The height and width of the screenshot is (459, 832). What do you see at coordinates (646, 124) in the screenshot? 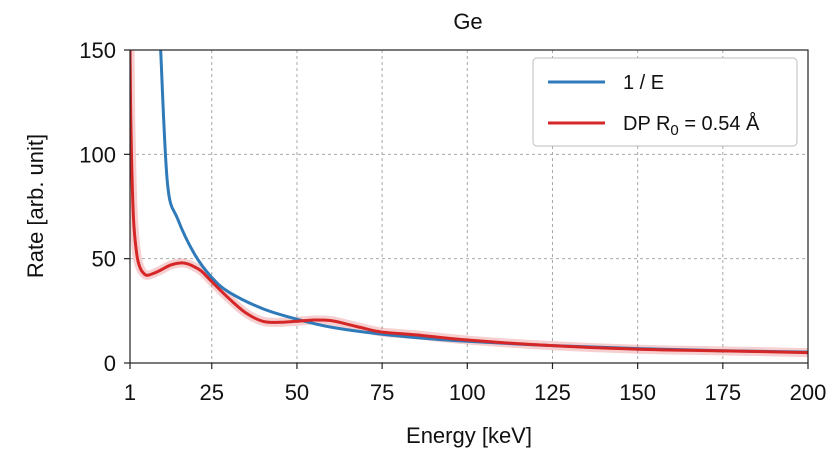
I see `legend-label-dp-prefix: DP R` at bounding box center [646, 124].